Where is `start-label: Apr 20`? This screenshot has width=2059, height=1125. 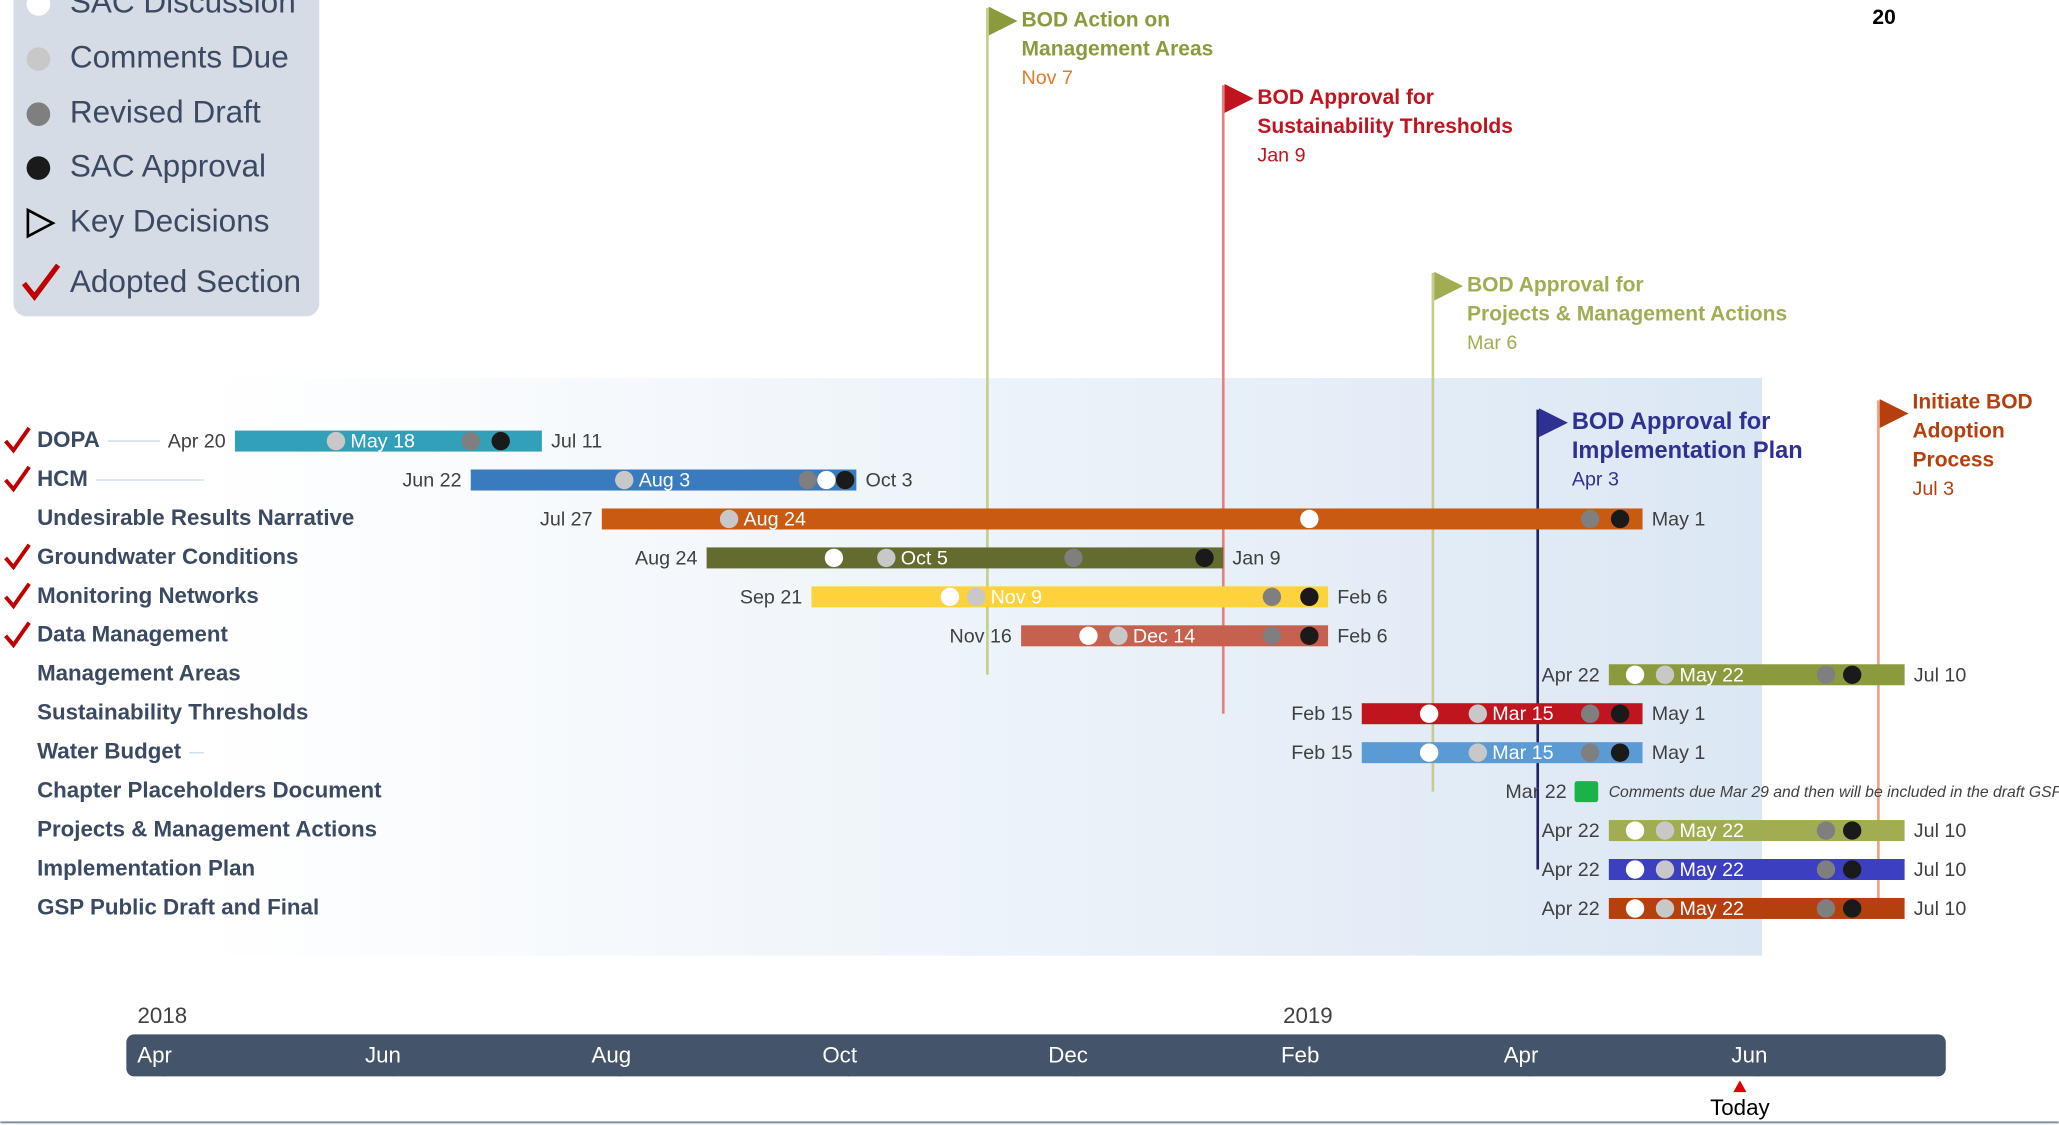
start-label: Apr 20 is located at coordinates (197, 442).